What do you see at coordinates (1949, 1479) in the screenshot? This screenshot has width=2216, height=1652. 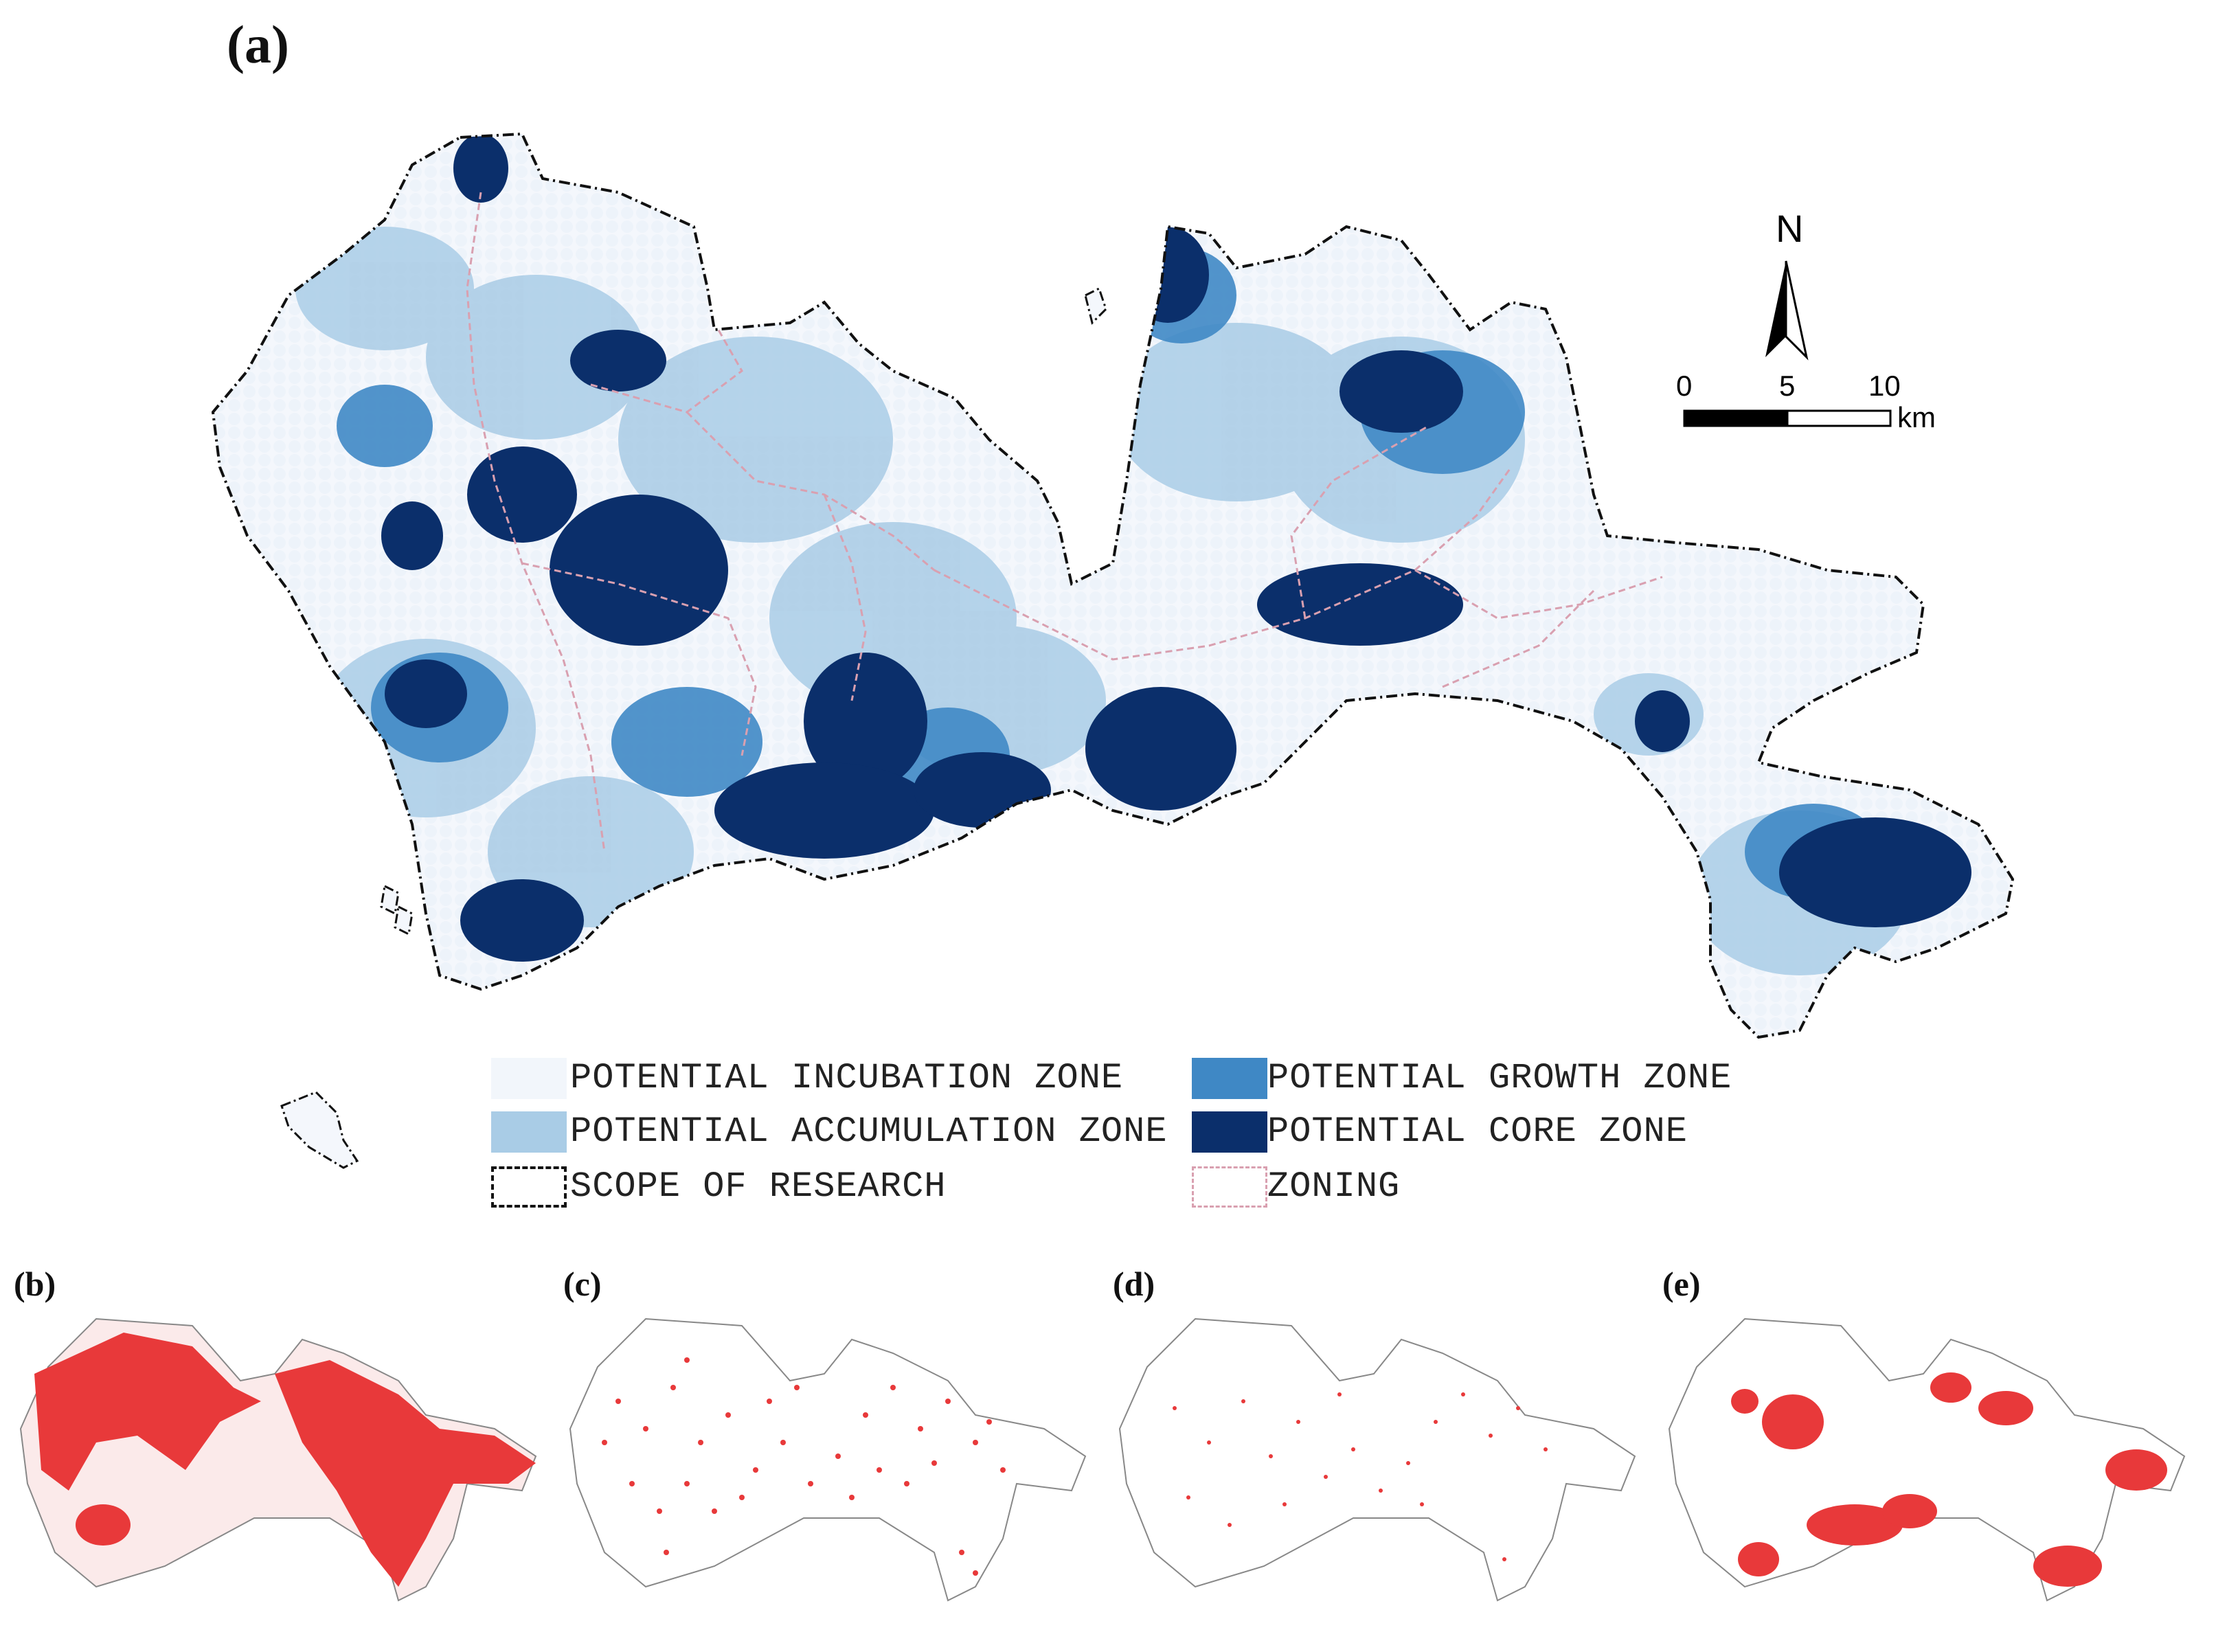 I see `panel-e-highlight` at bounding box center [1949, 1479].